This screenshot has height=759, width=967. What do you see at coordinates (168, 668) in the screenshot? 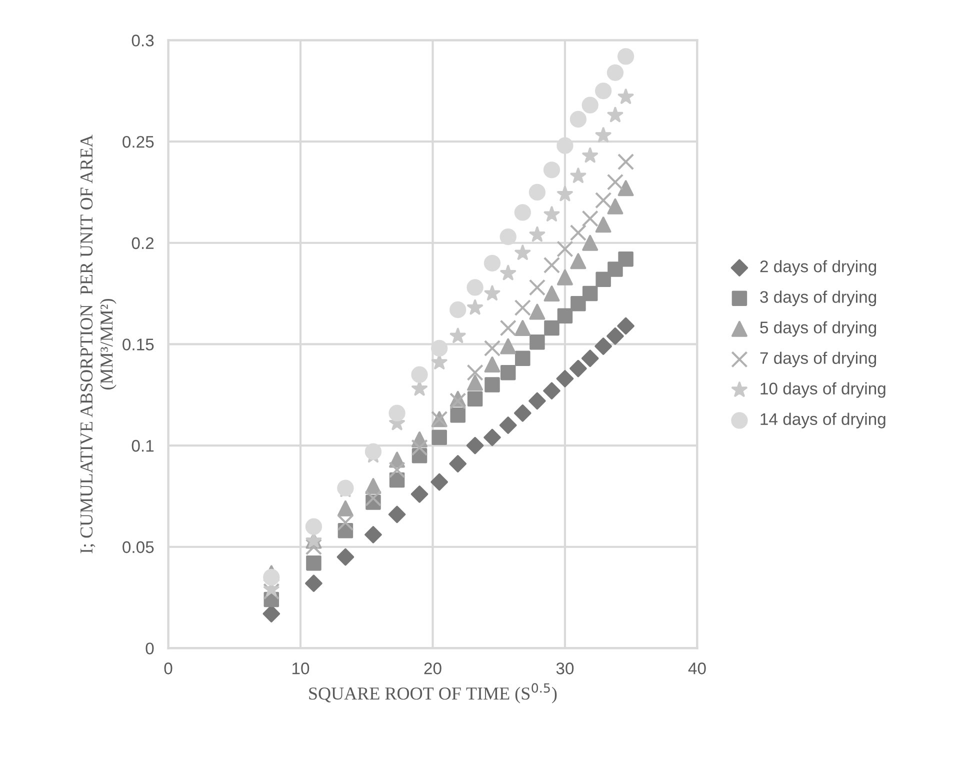
I see `x-tick-label: 0` at bounding box center [168, 668].